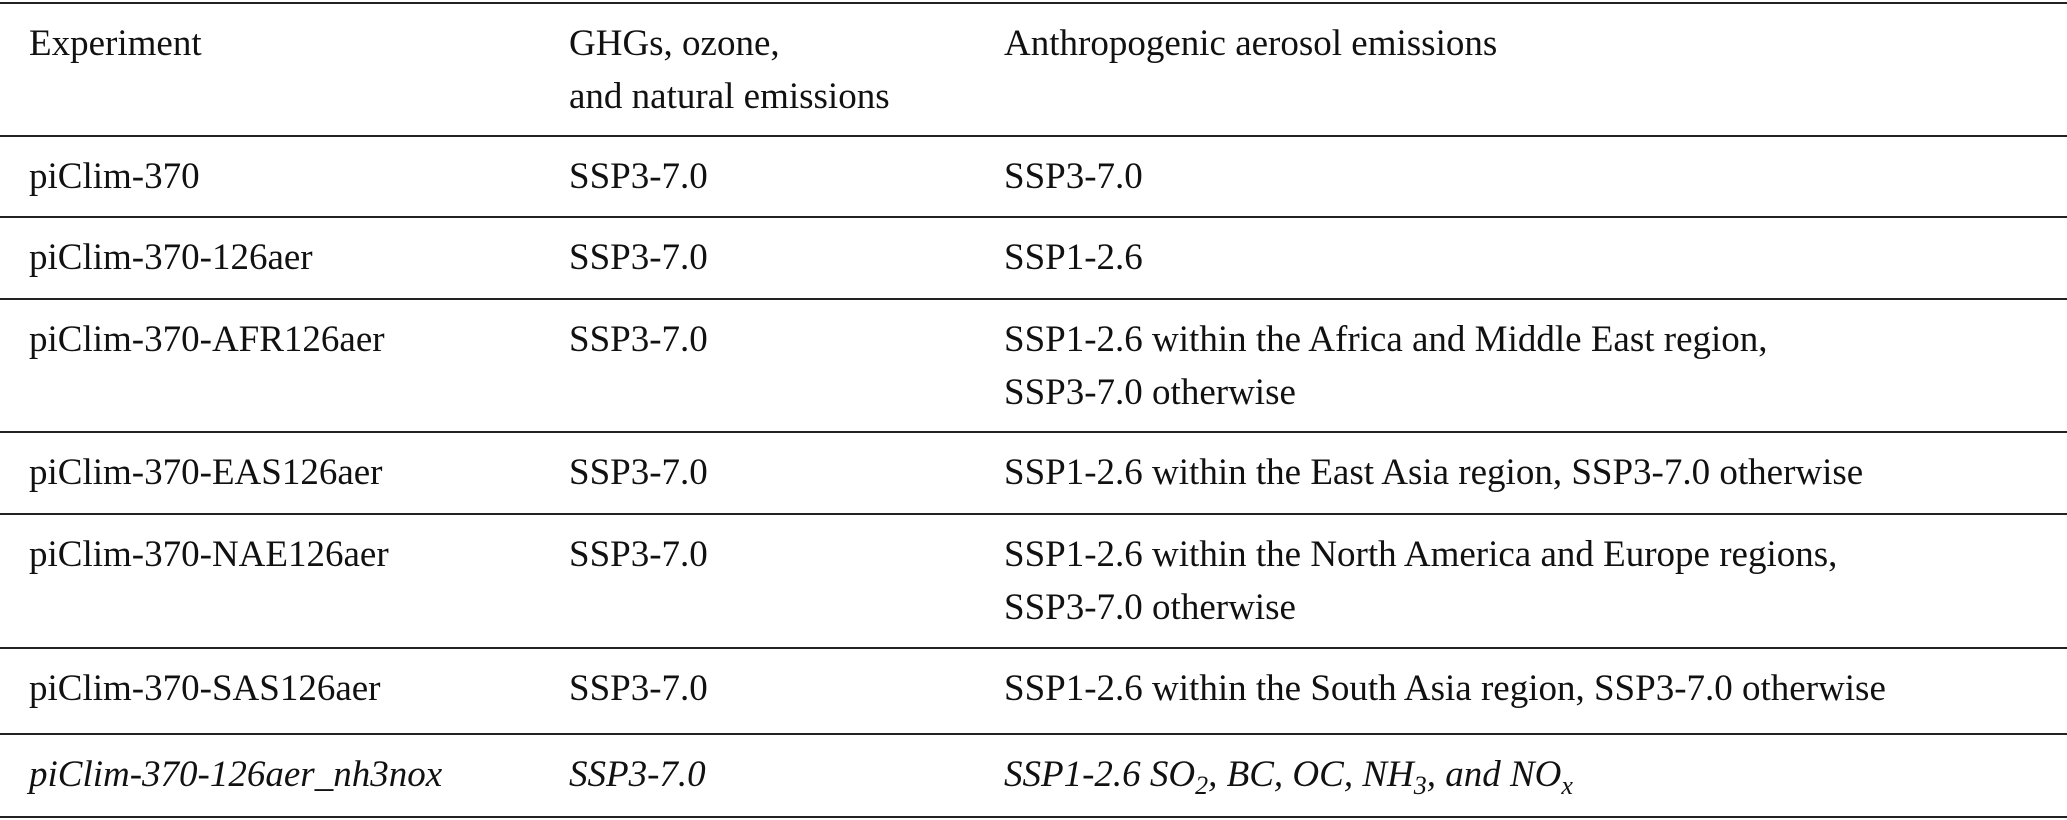 The image size is (2067, 820). I want to click on cell-line: piClim-370-126aer_nh3nox, so click(236, 774).